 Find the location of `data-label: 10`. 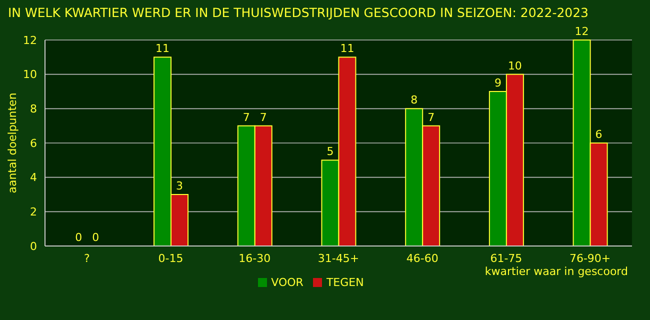

data-label: 10 is located at coordinates (515, 65).